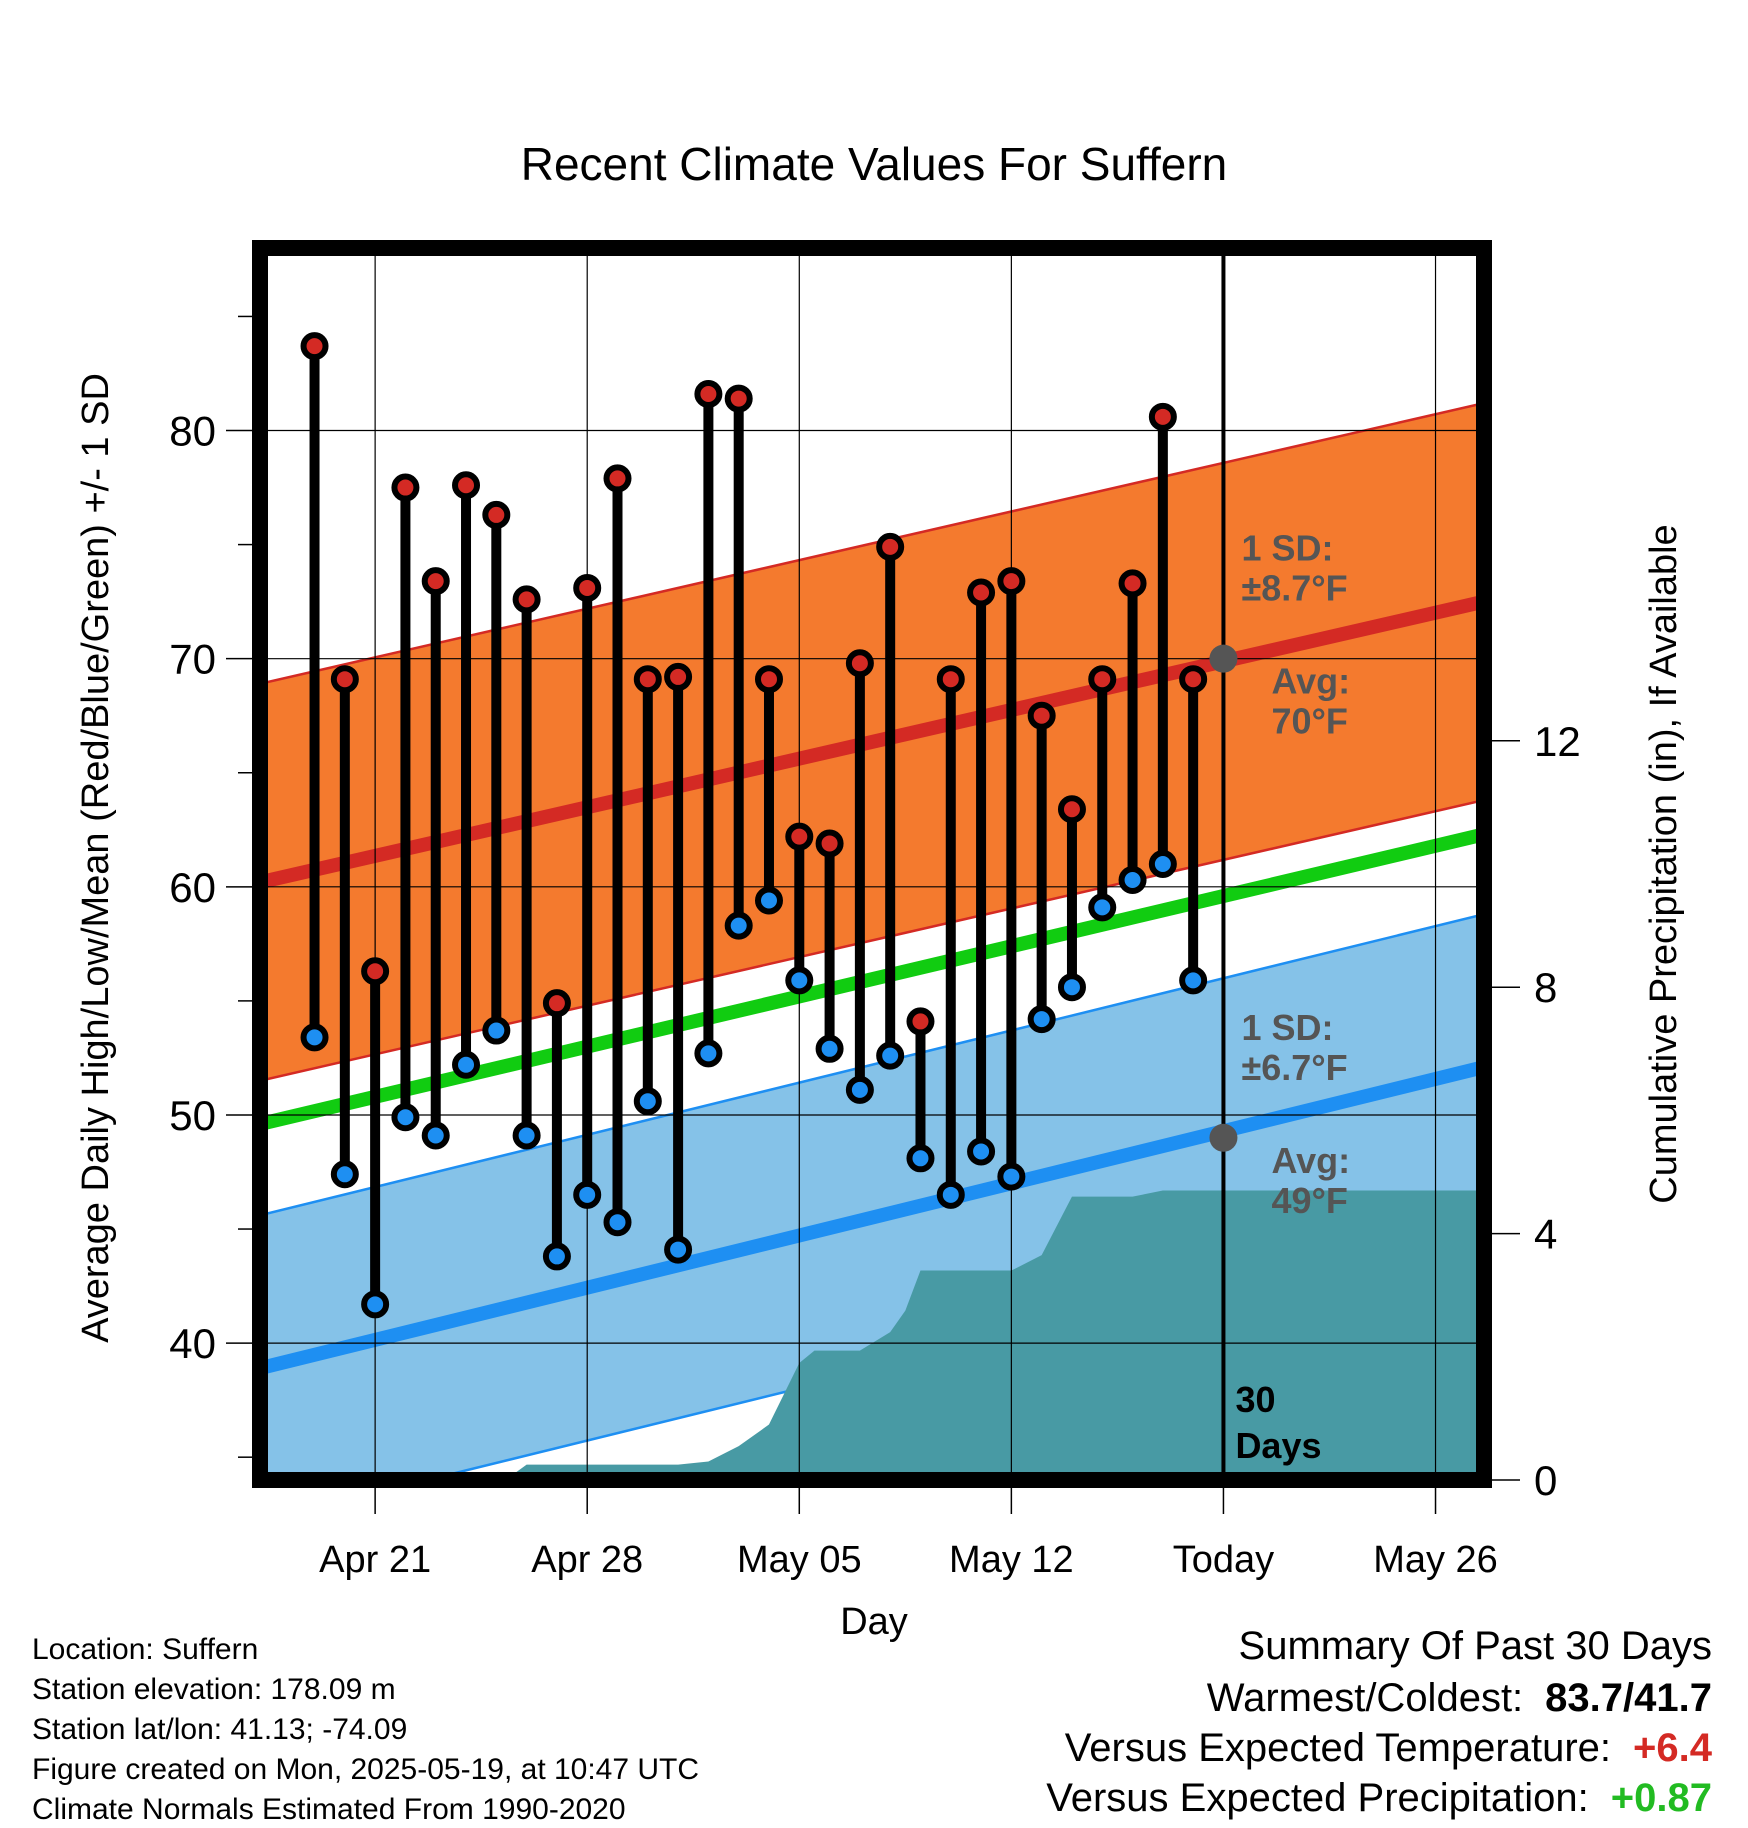 The width and height of the screenshot is (1748, 1828). What do you see at coordinates (1628, 1698) in the screenshot?
I see `summary-warm-cold-value: 83.7/41.7` at bounding box center [1628, 1698].